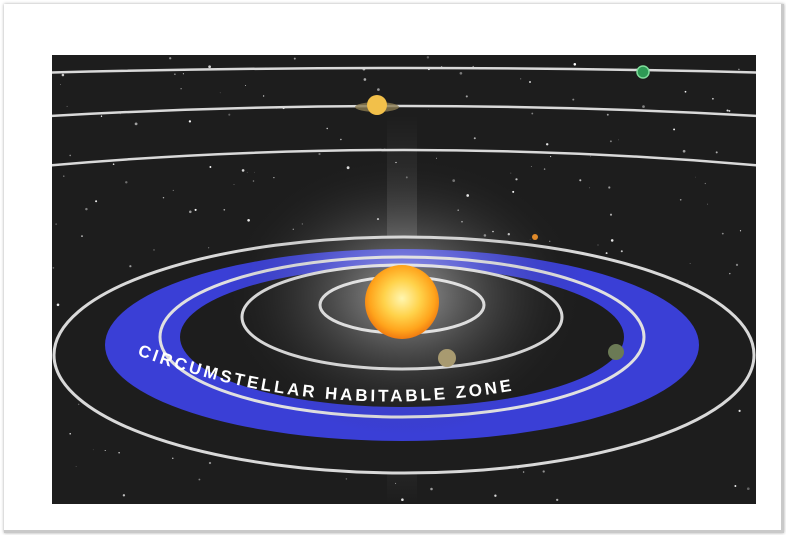  I want to click on sun-icon, so click(402, 302).